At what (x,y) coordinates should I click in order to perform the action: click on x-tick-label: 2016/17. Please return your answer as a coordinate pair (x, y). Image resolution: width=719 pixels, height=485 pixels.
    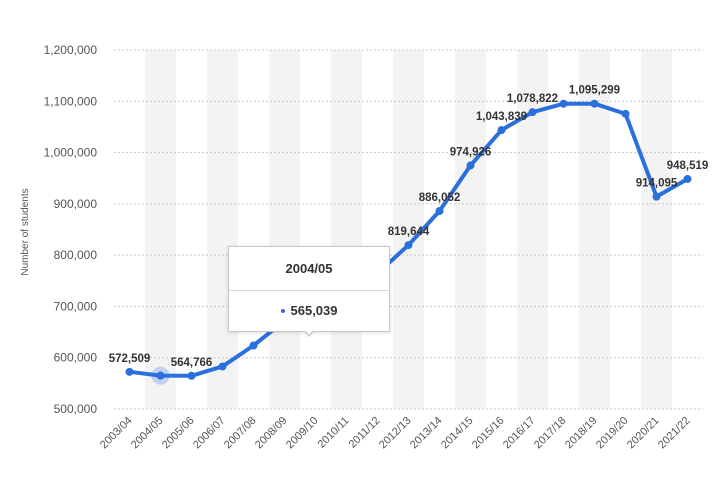
    Looking at the image, I should click on (519, 433).